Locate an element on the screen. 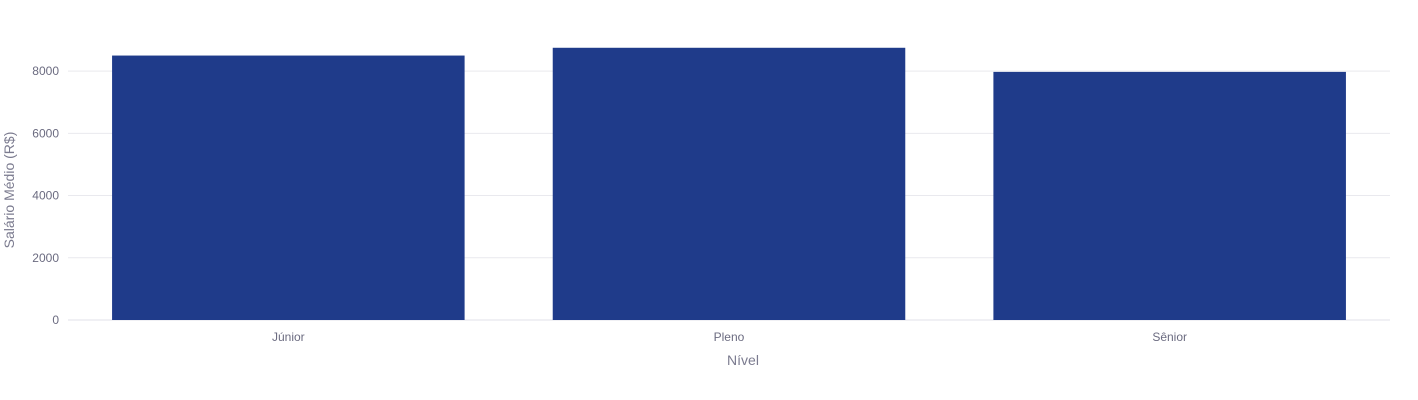 Image resolution: width=1418 pixels, height=400 pixels. x-tick-label: Pleno is located at coordinates (729, 337).